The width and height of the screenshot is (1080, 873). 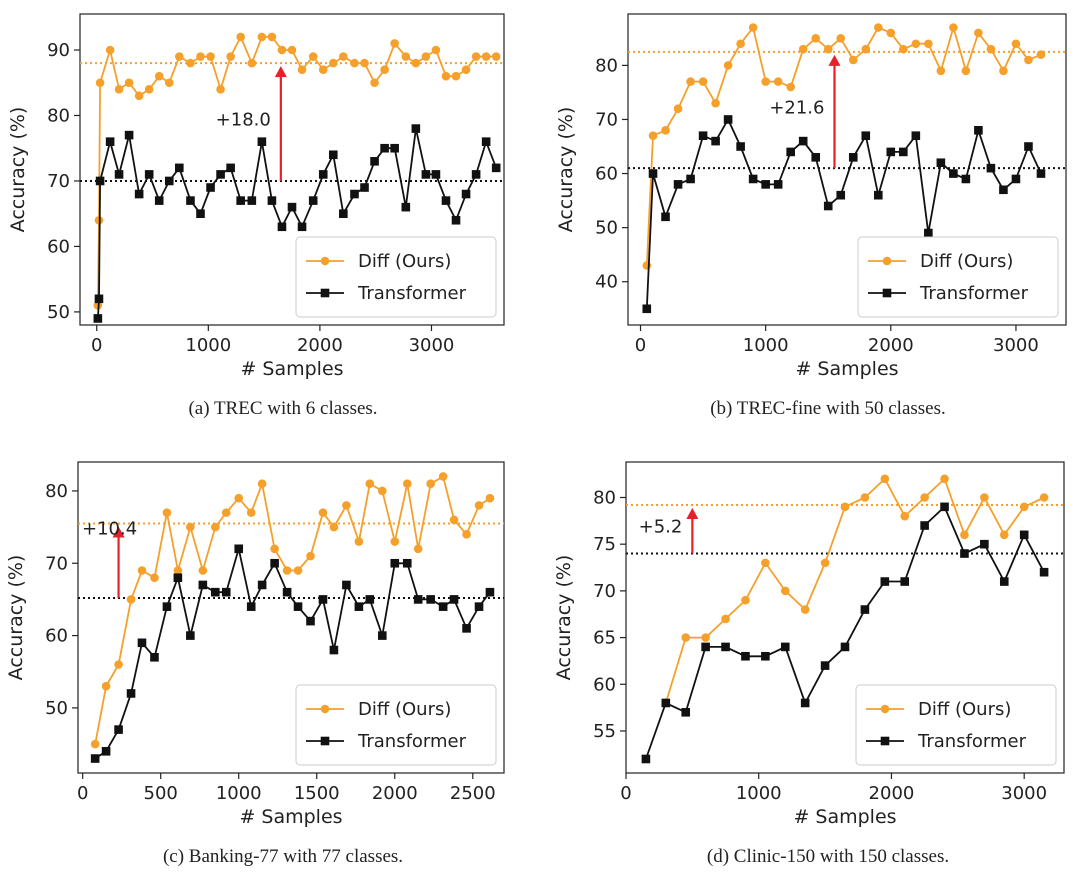 What do you see at coordinates (956, 725) in the screenshot?
I see `legend-box` at bounding box center [956, 725].